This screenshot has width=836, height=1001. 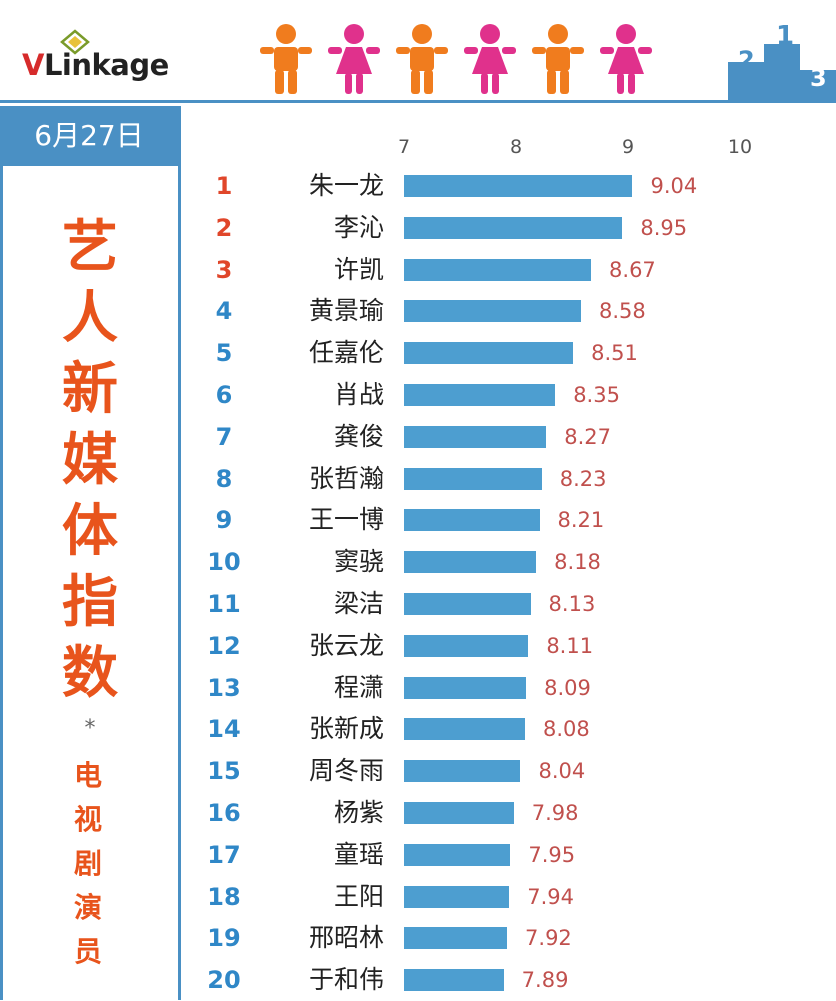 What do you see at coordinates (89, 136) in the screenshot?
I see `date-label: 6月27日` at bounding box center [89, 136].